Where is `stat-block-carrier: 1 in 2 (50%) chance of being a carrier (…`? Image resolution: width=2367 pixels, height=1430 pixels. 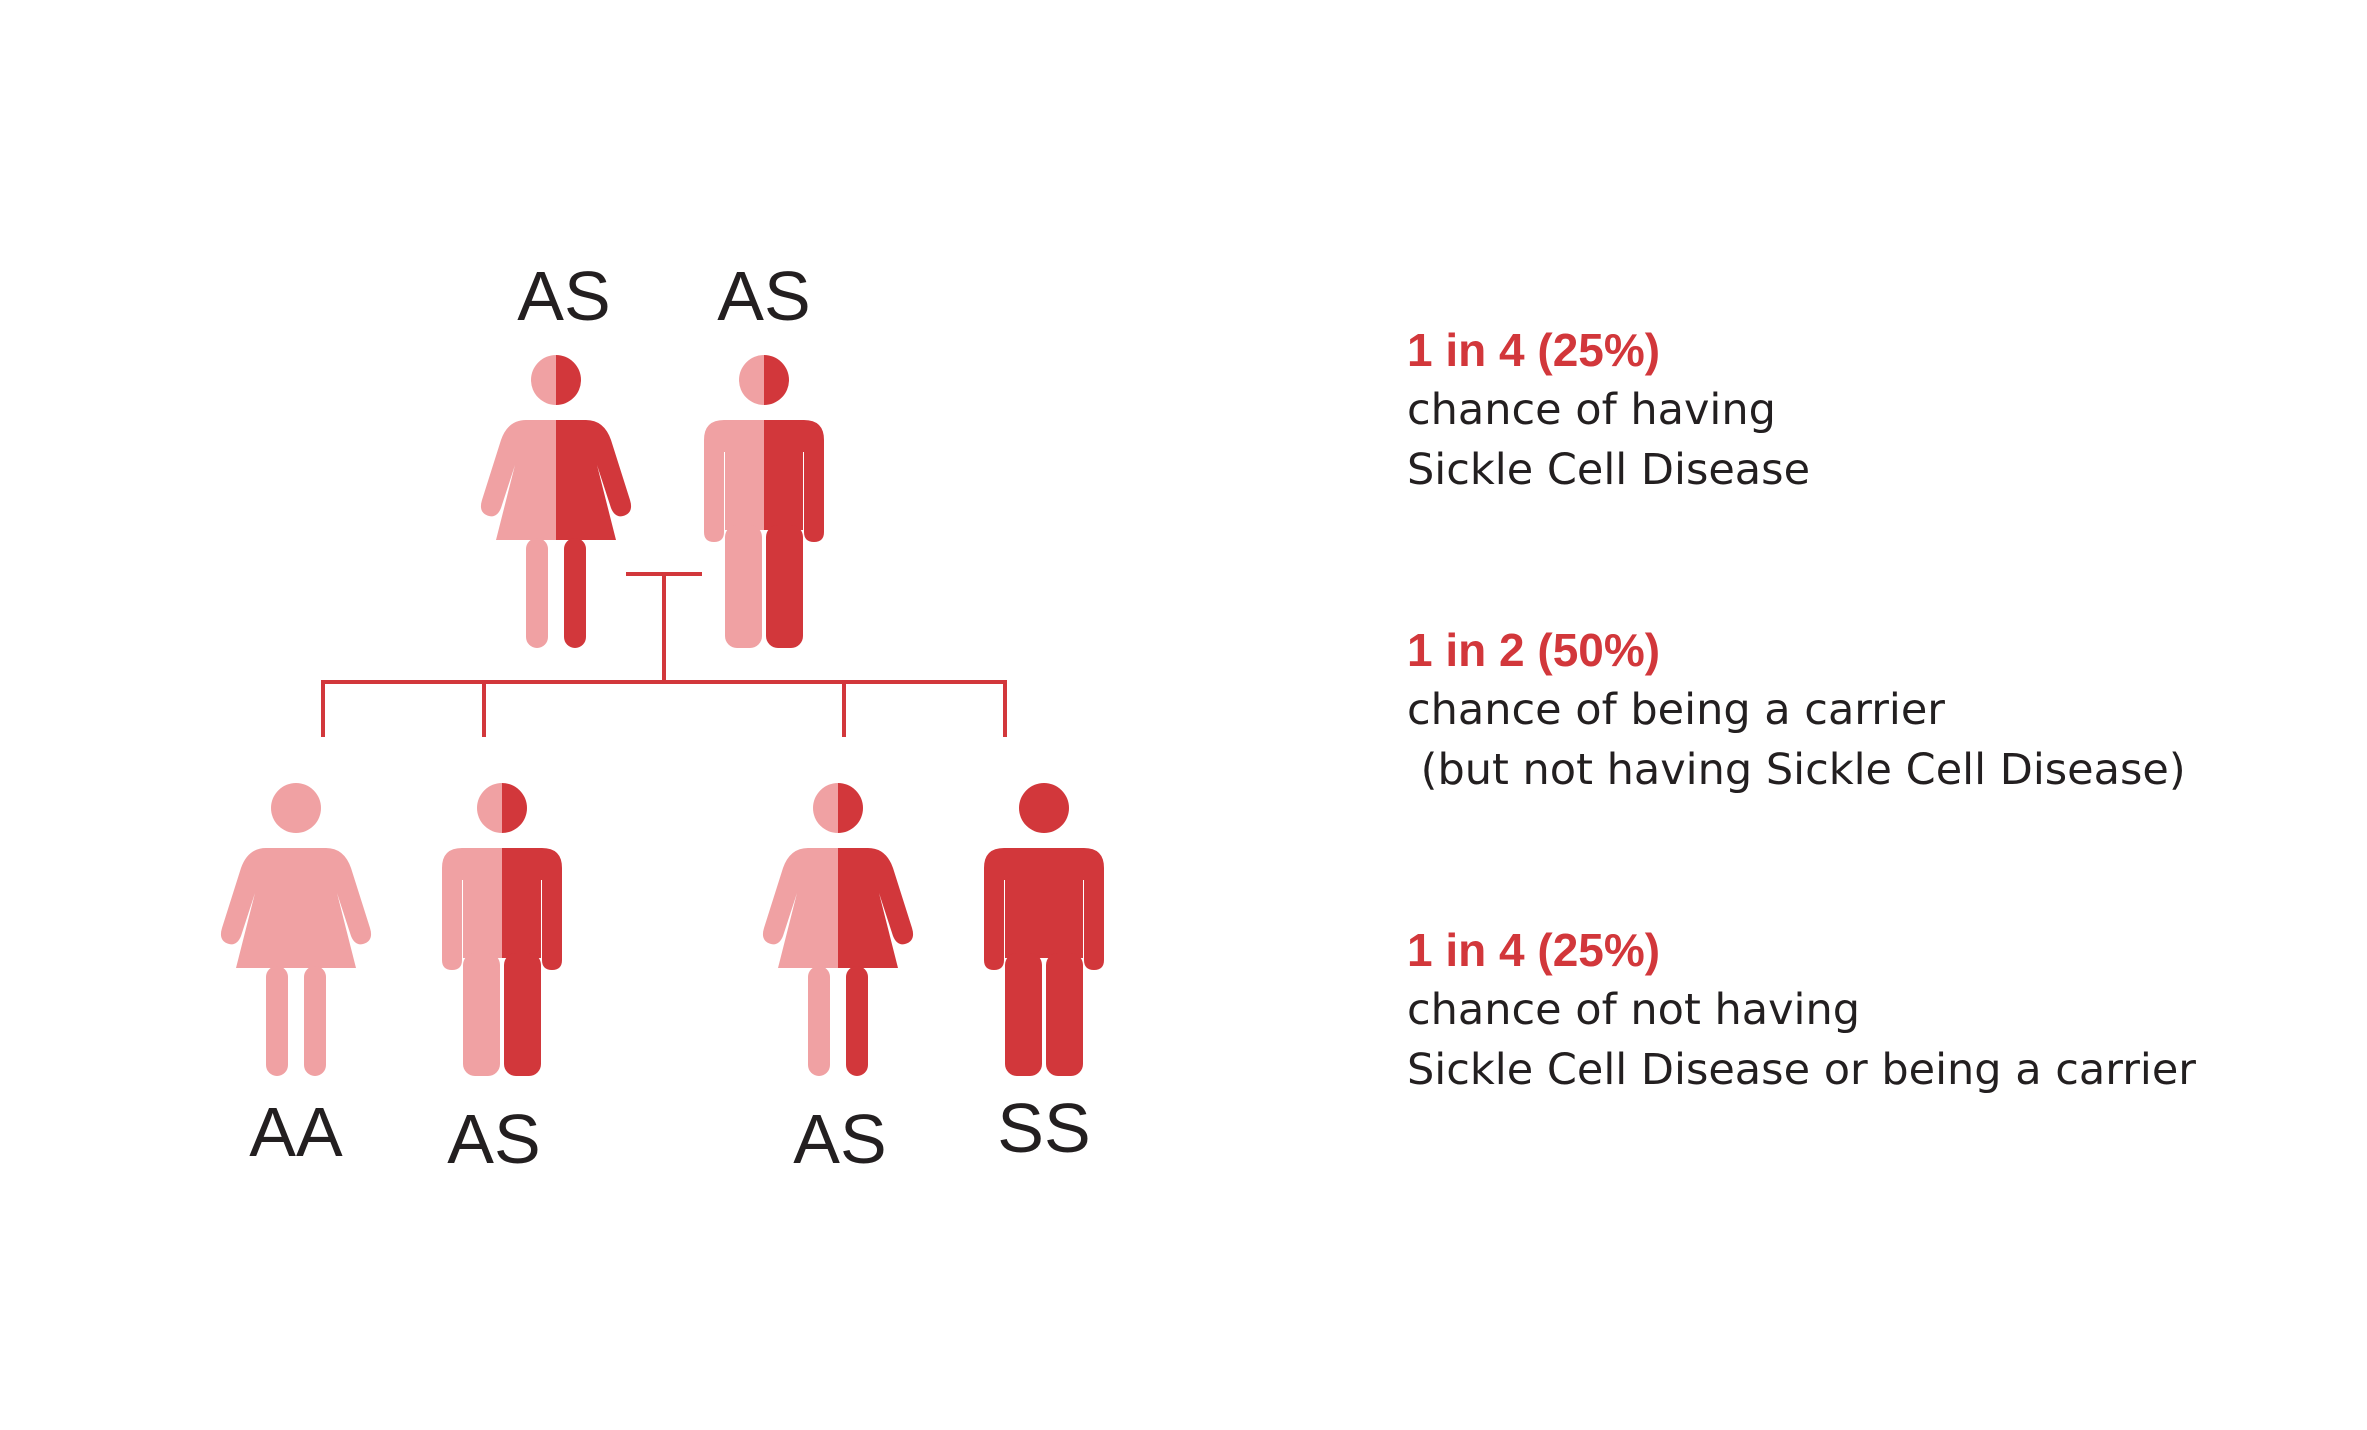 stat-block-carrier: 1 in 2 (50%) chance of being a carrier (… is located at coordinates (1857, 710).